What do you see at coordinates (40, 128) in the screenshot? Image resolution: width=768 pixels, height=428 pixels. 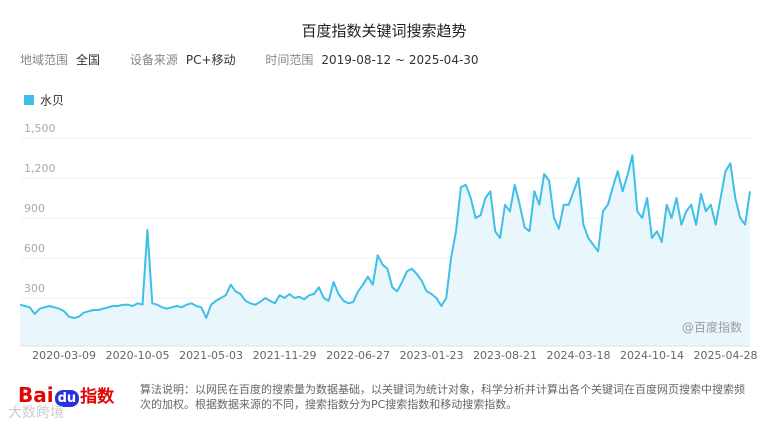 I see `y-tick-label: 1,500` at bounding box center [40, 128].